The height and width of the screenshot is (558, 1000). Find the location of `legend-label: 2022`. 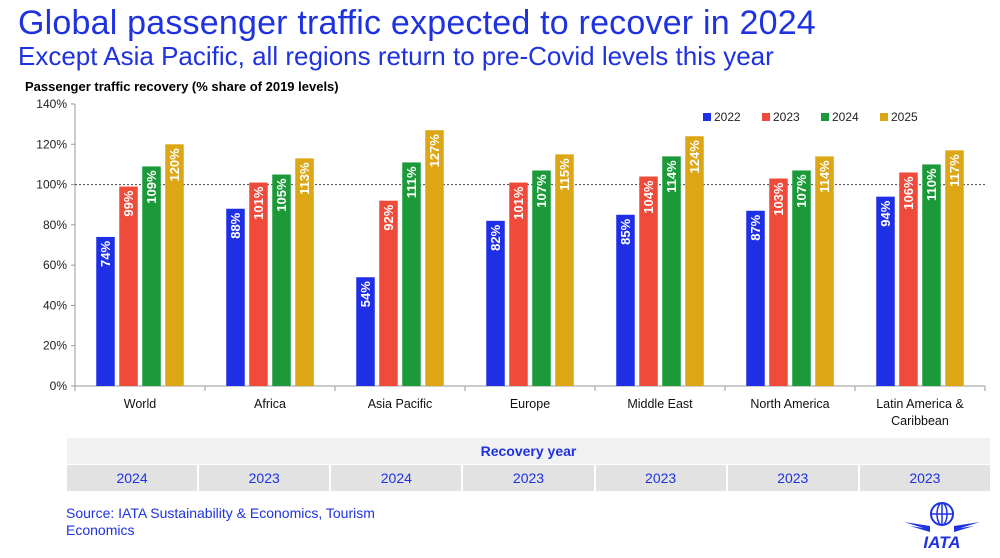

legend-label: 2022 is located at coordinates (727, 117).